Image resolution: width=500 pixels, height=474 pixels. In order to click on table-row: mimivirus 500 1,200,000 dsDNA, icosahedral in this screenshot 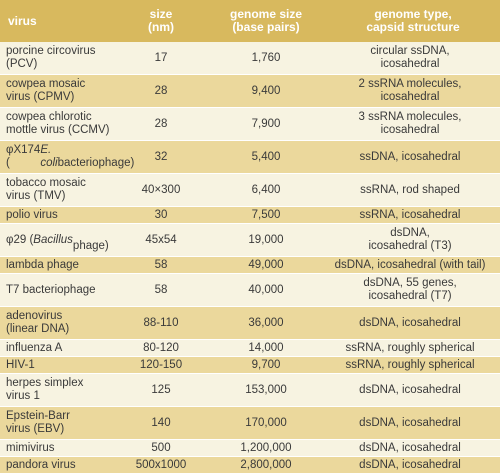, I will do `click(250, 448)`.